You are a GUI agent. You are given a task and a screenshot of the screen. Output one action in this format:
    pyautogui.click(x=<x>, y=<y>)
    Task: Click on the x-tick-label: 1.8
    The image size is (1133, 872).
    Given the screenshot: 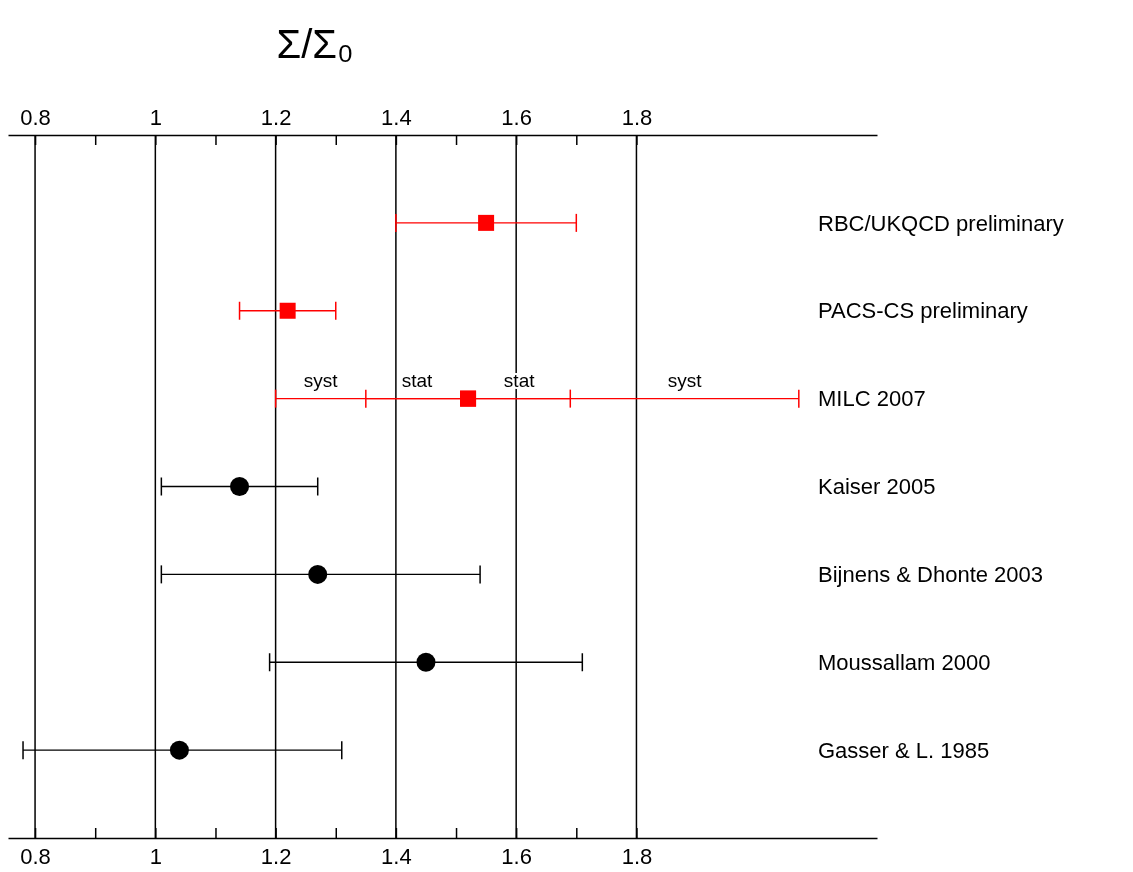 What is the action you would take?
    pyautogui.click(x=637, y=856)
    